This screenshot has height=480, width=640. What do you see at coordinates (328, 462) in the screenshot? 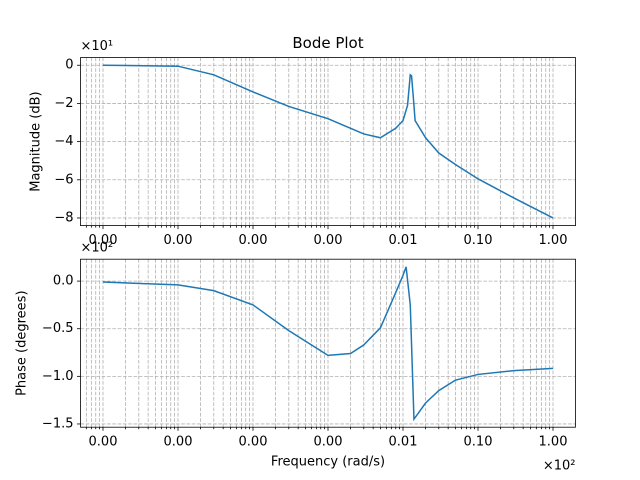
I see `x-axis-label: Frequency (rad/s)` at bounding box center [328, 462].